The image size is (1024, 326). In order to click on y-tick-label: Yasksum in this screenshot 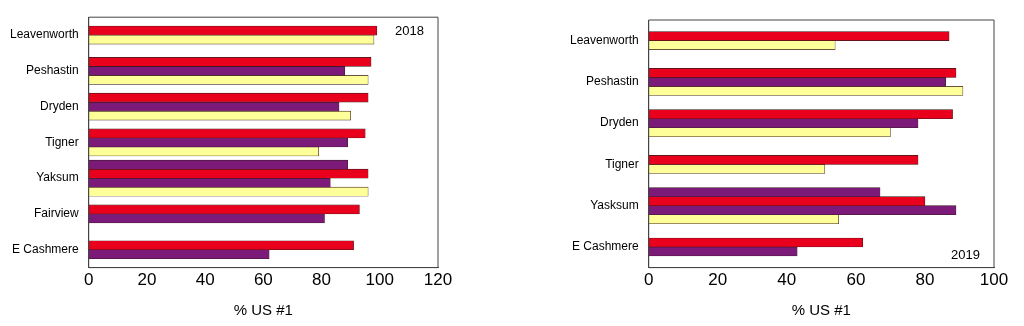, I will do `click(614, 205)`.